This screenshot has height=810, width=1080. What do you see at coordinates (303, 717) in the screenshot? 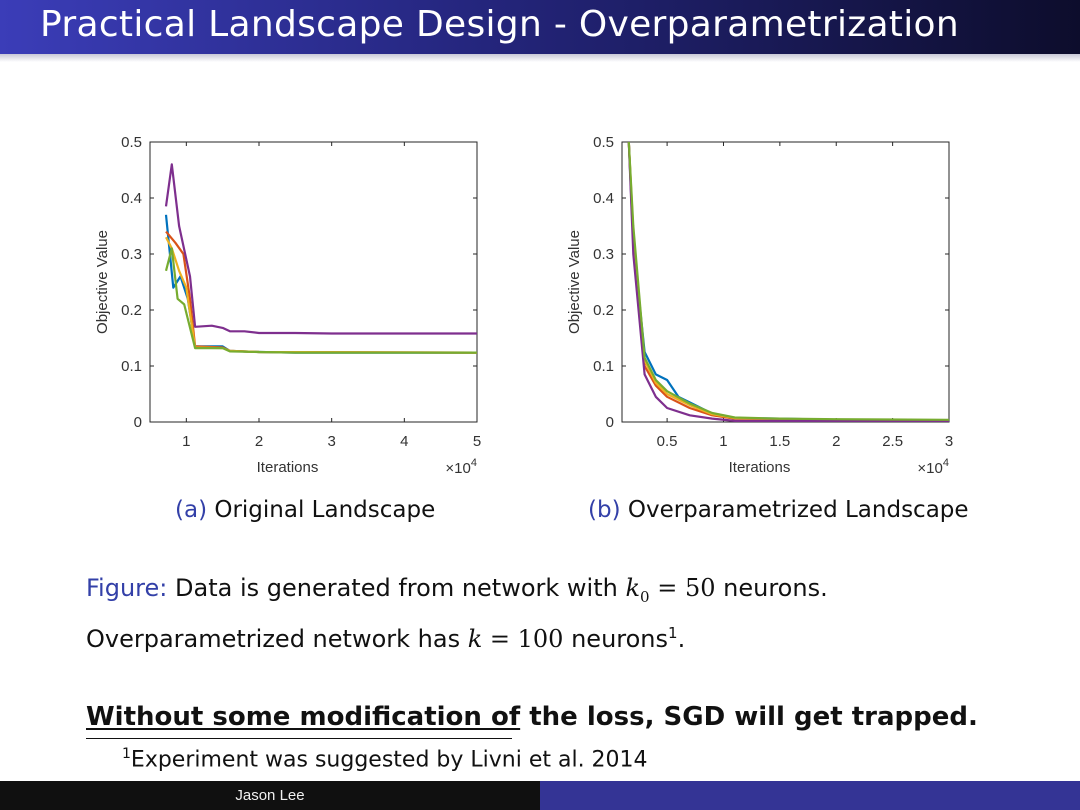
I see `main-statement-underlined: Without some modification of` at bounding box center [303, 717].